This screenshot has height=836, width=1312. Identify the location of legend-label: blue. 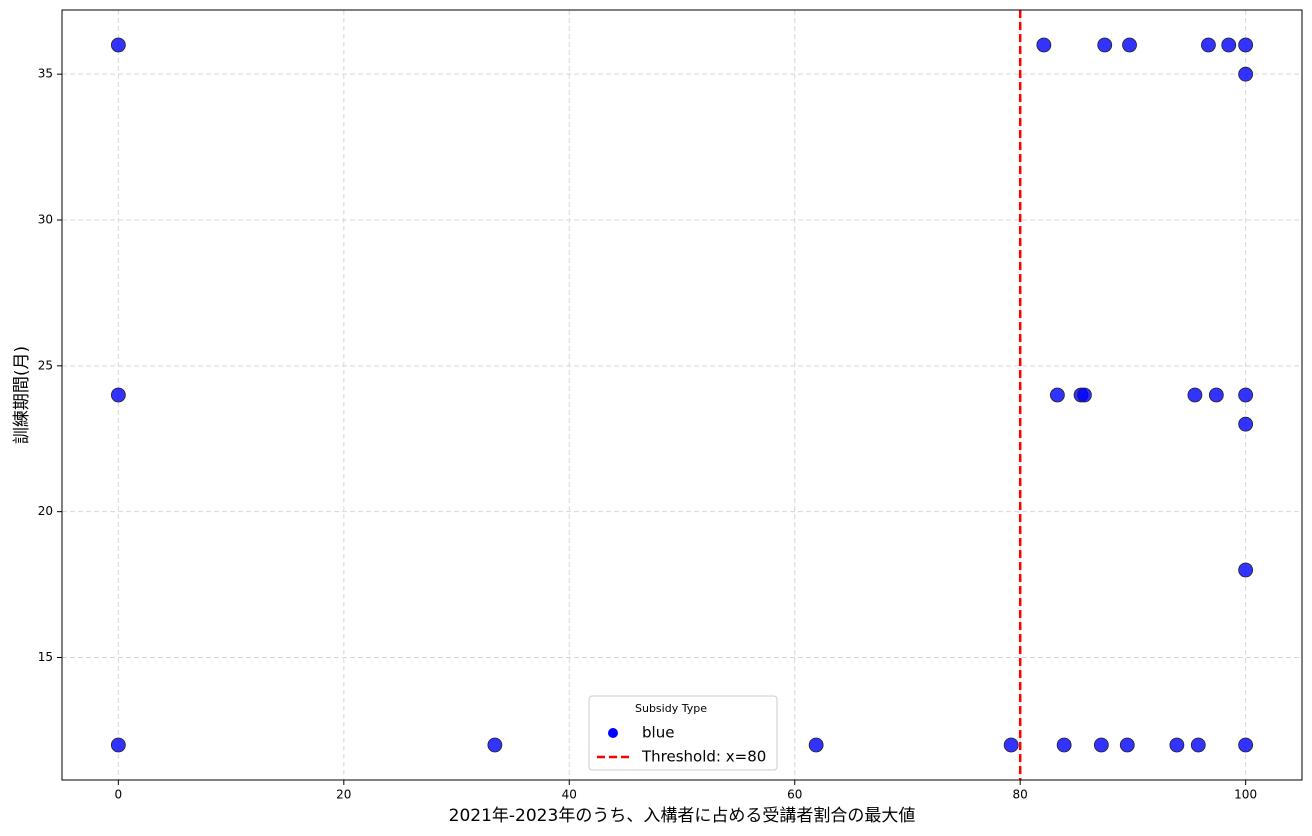
(658, 733).